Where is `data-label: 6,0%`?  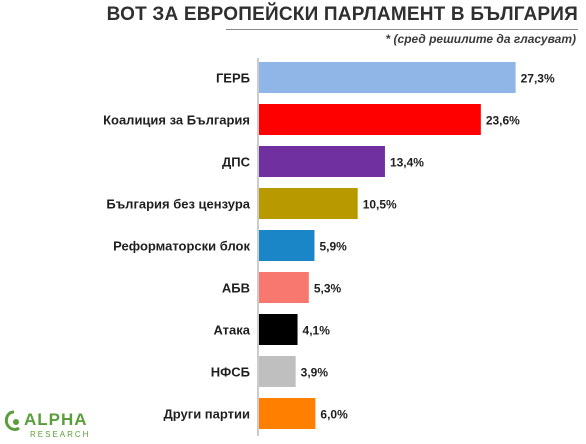
data-label: 6,0% is located at coordinates (334, 415).